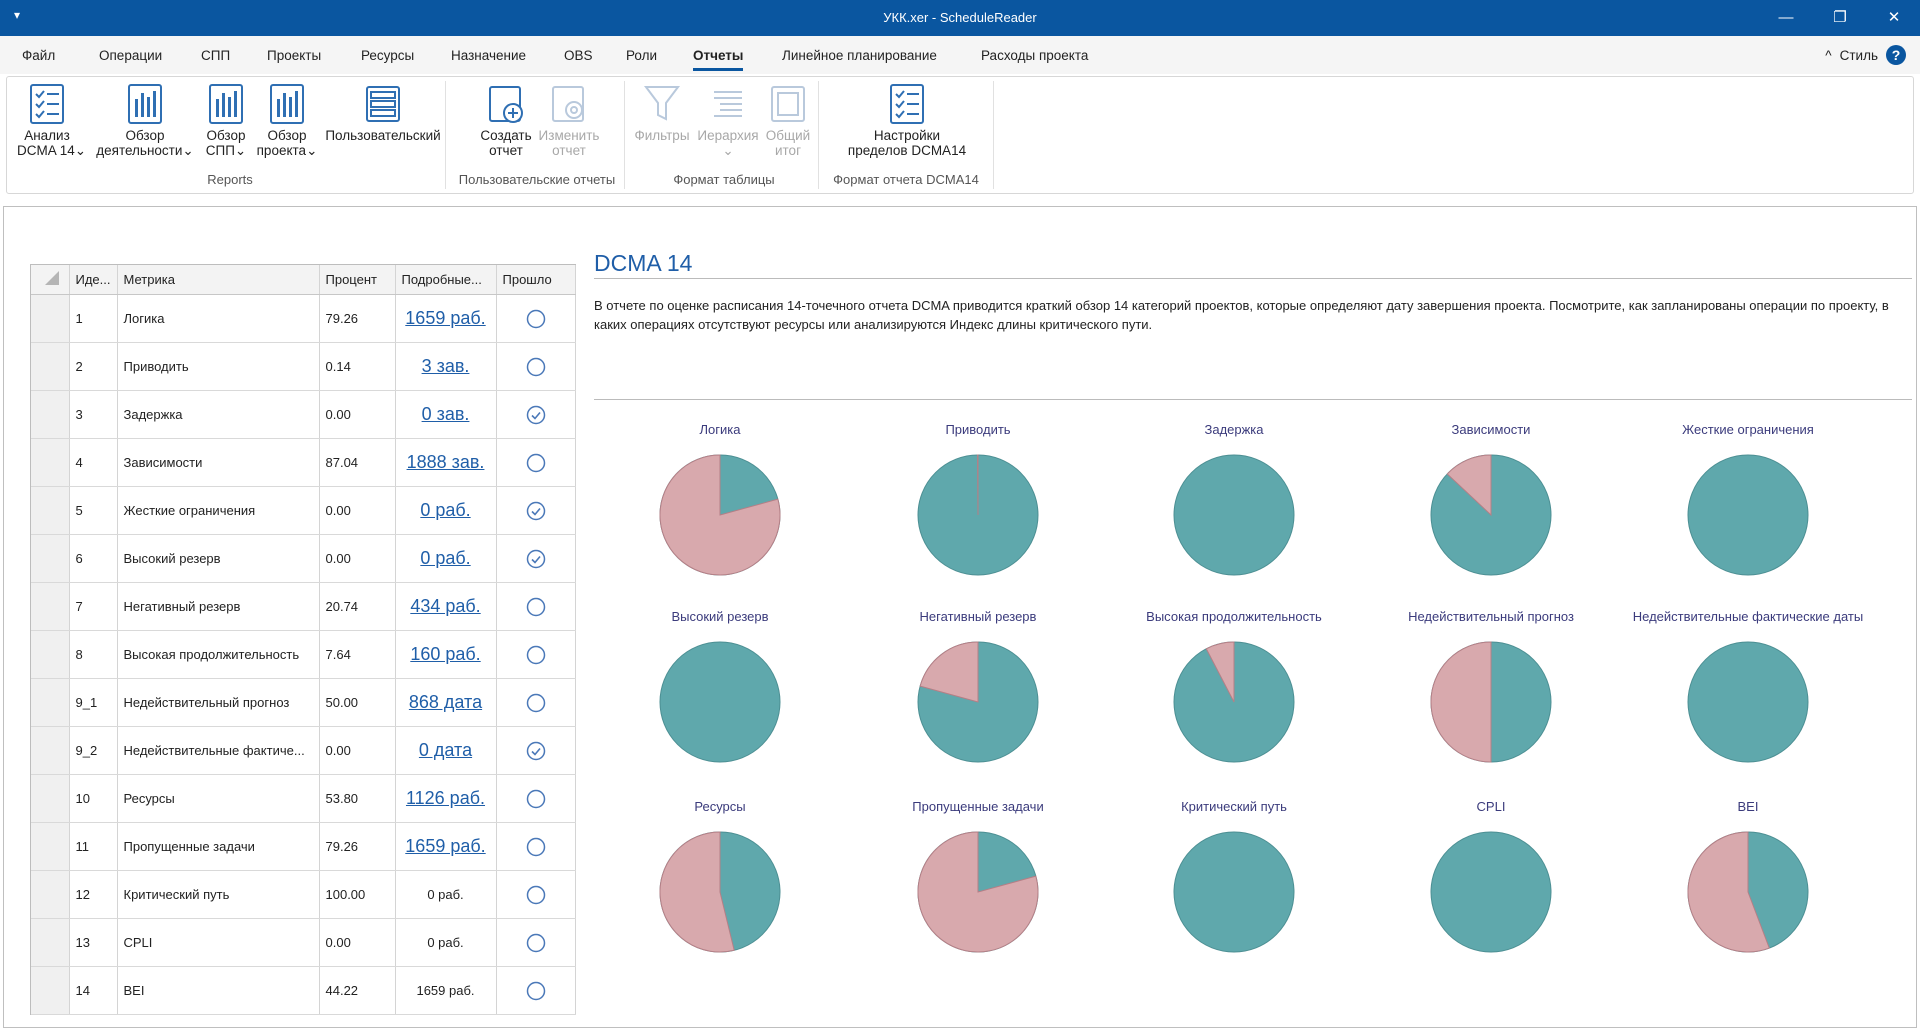  What do you see at coordinates (1234, 616) in the screenshot?
I see `pie-title: Высокая продолжительность` at bounding box center [1234, 616].